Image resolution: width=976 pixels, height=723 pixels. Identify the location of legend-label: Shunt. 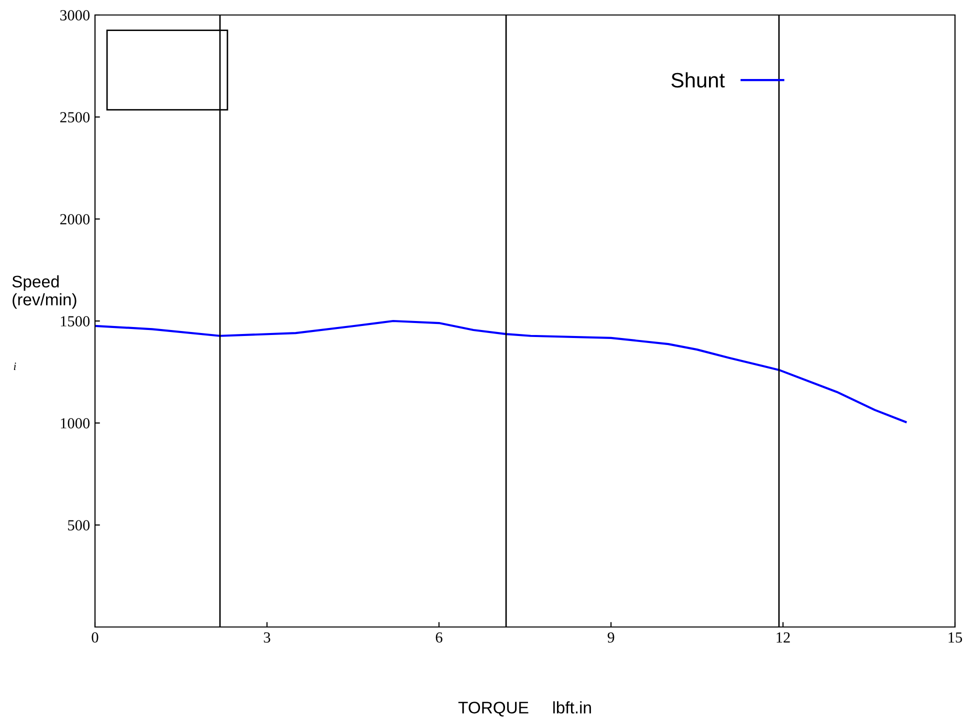
(698, 80).